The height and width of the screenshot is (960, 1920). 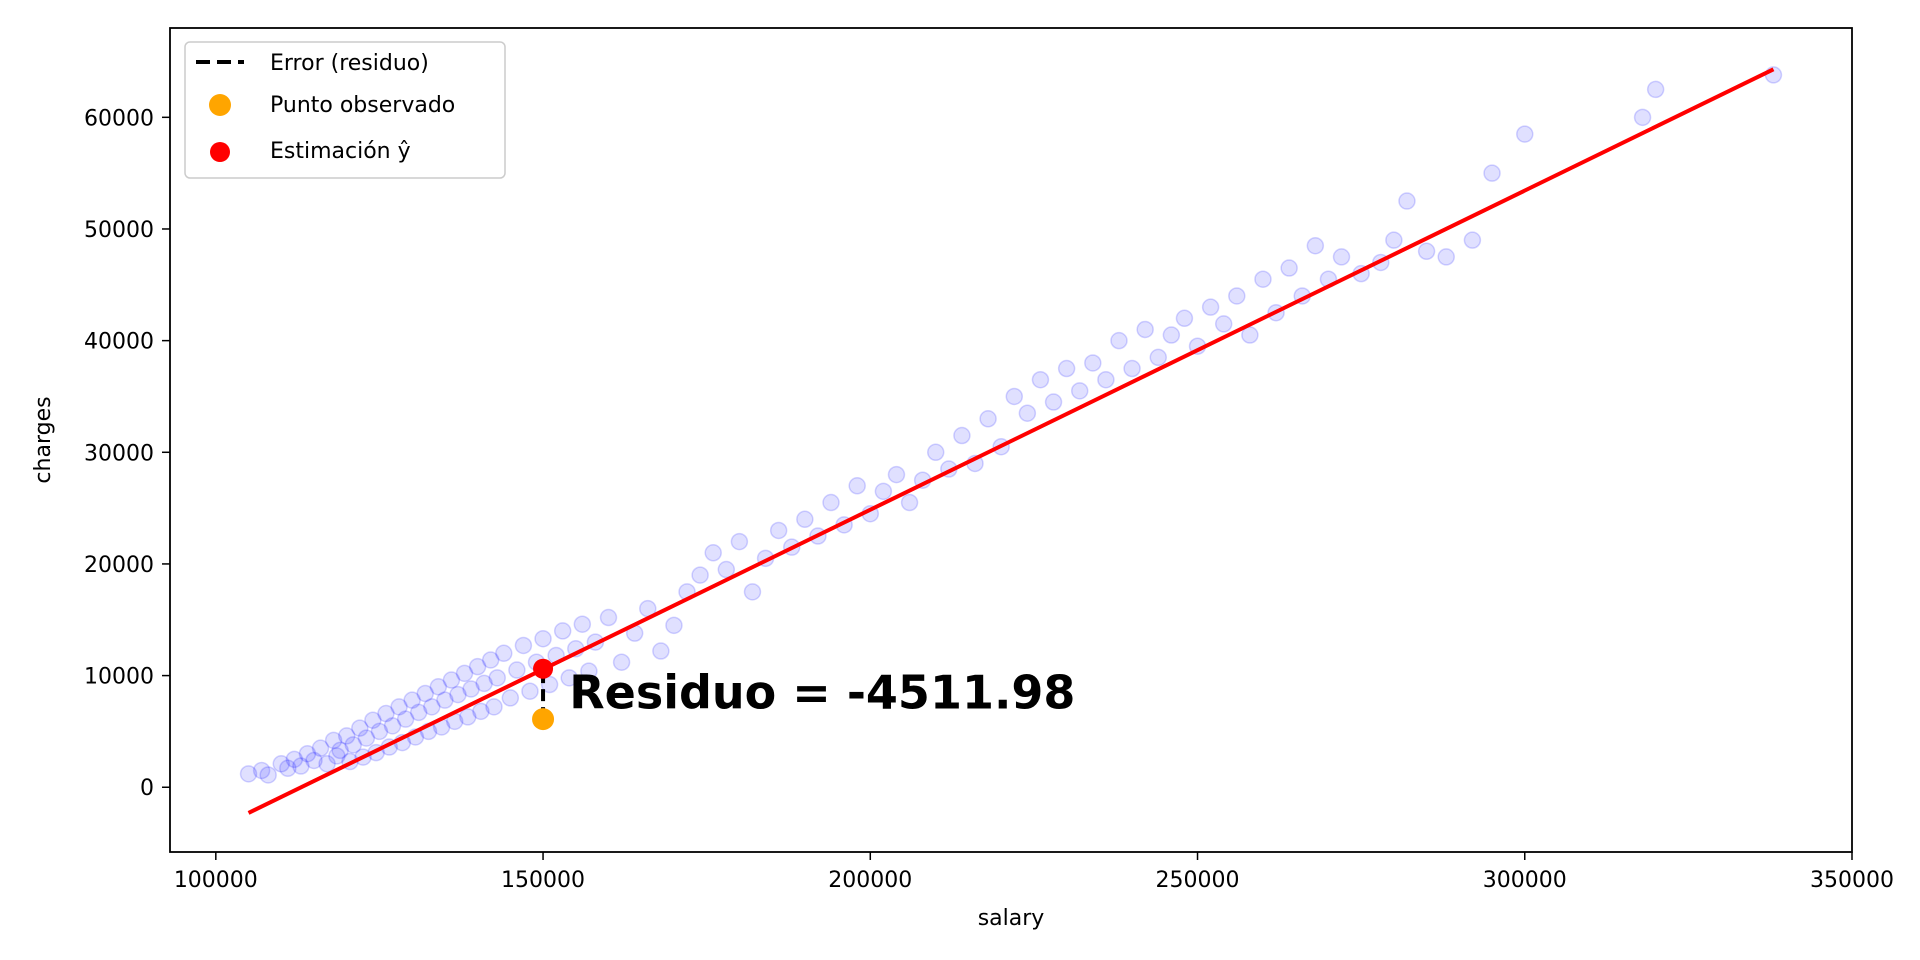 What do you see at coordinates (543, 719) in the screenshot?
I see `observed-point` at bounding box center [543, 719].